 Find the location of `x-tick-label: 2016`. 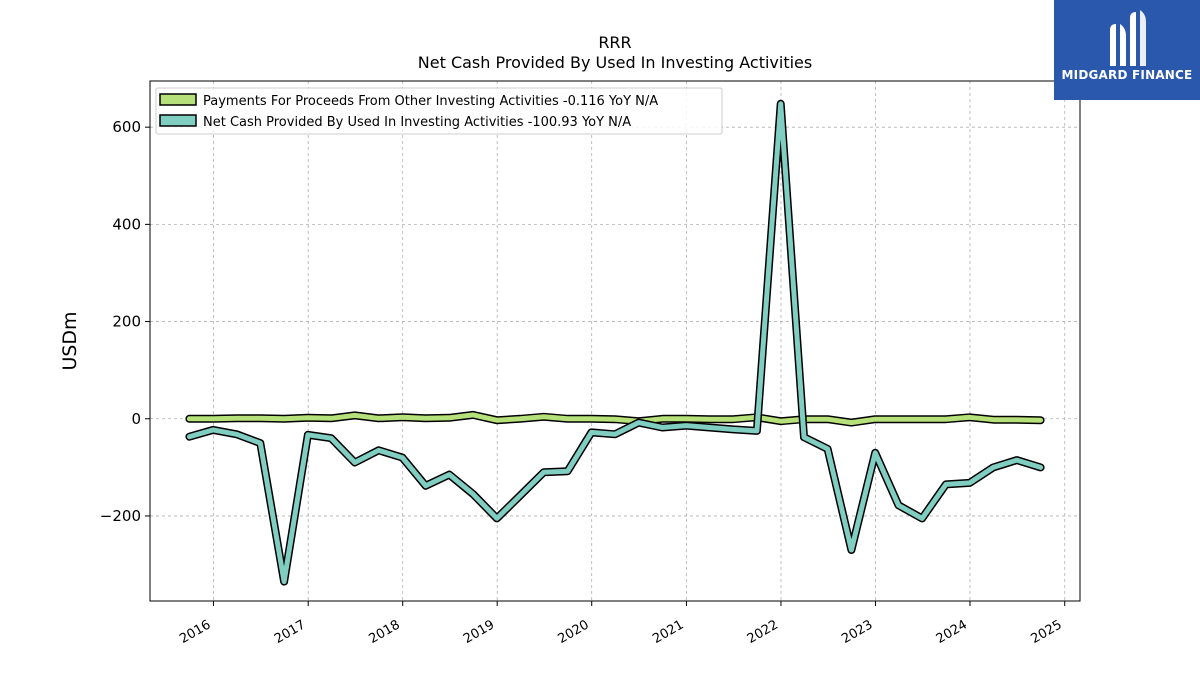

x-tick-label: 2016 is located at coordinates (195, 632).